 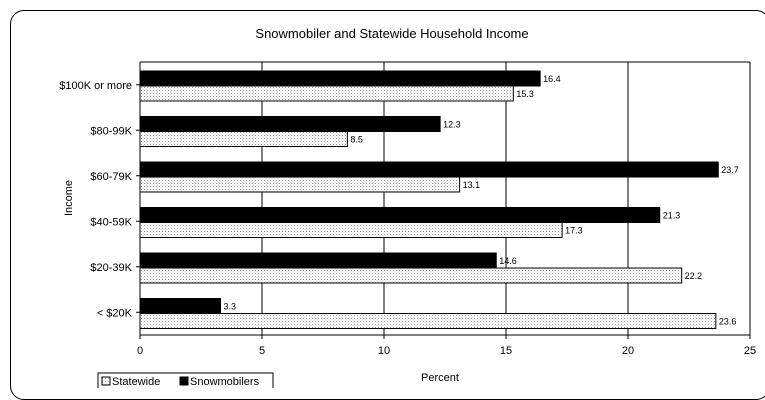 What do you see at coordinates (628, 351) in the screenshot?
I see `x-tick-label: 20` at bounding box center [628, 351].